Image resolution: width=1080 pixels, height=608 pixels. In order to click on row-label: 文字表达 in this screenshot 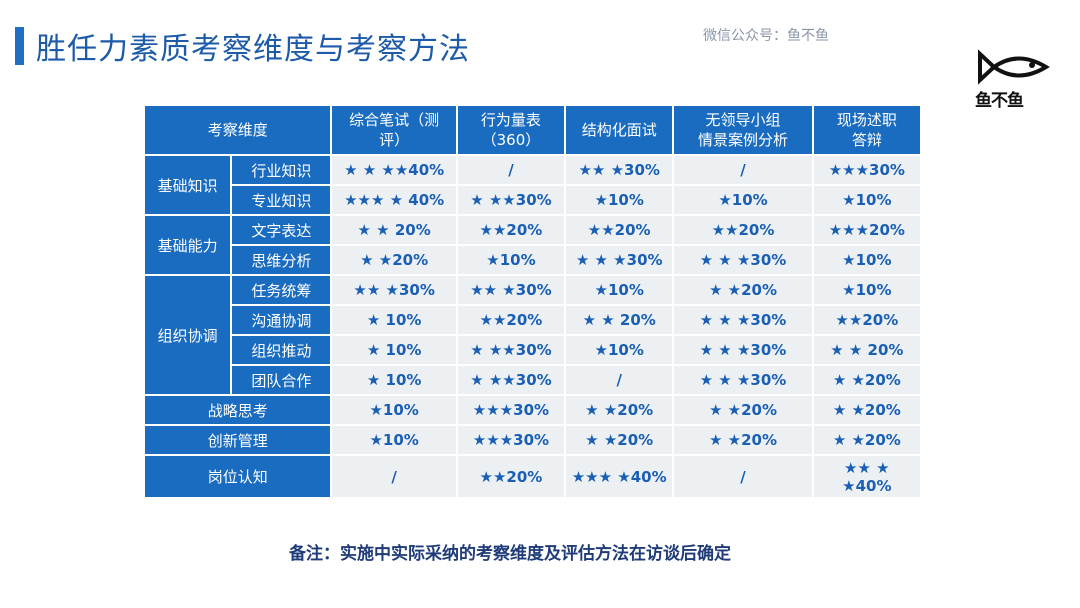, I will do `click(281, 230)`.